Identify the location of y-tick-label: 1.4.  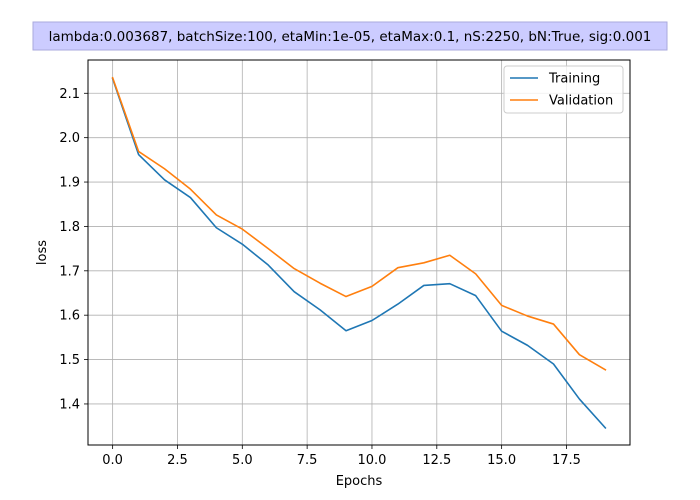
(69, 404).